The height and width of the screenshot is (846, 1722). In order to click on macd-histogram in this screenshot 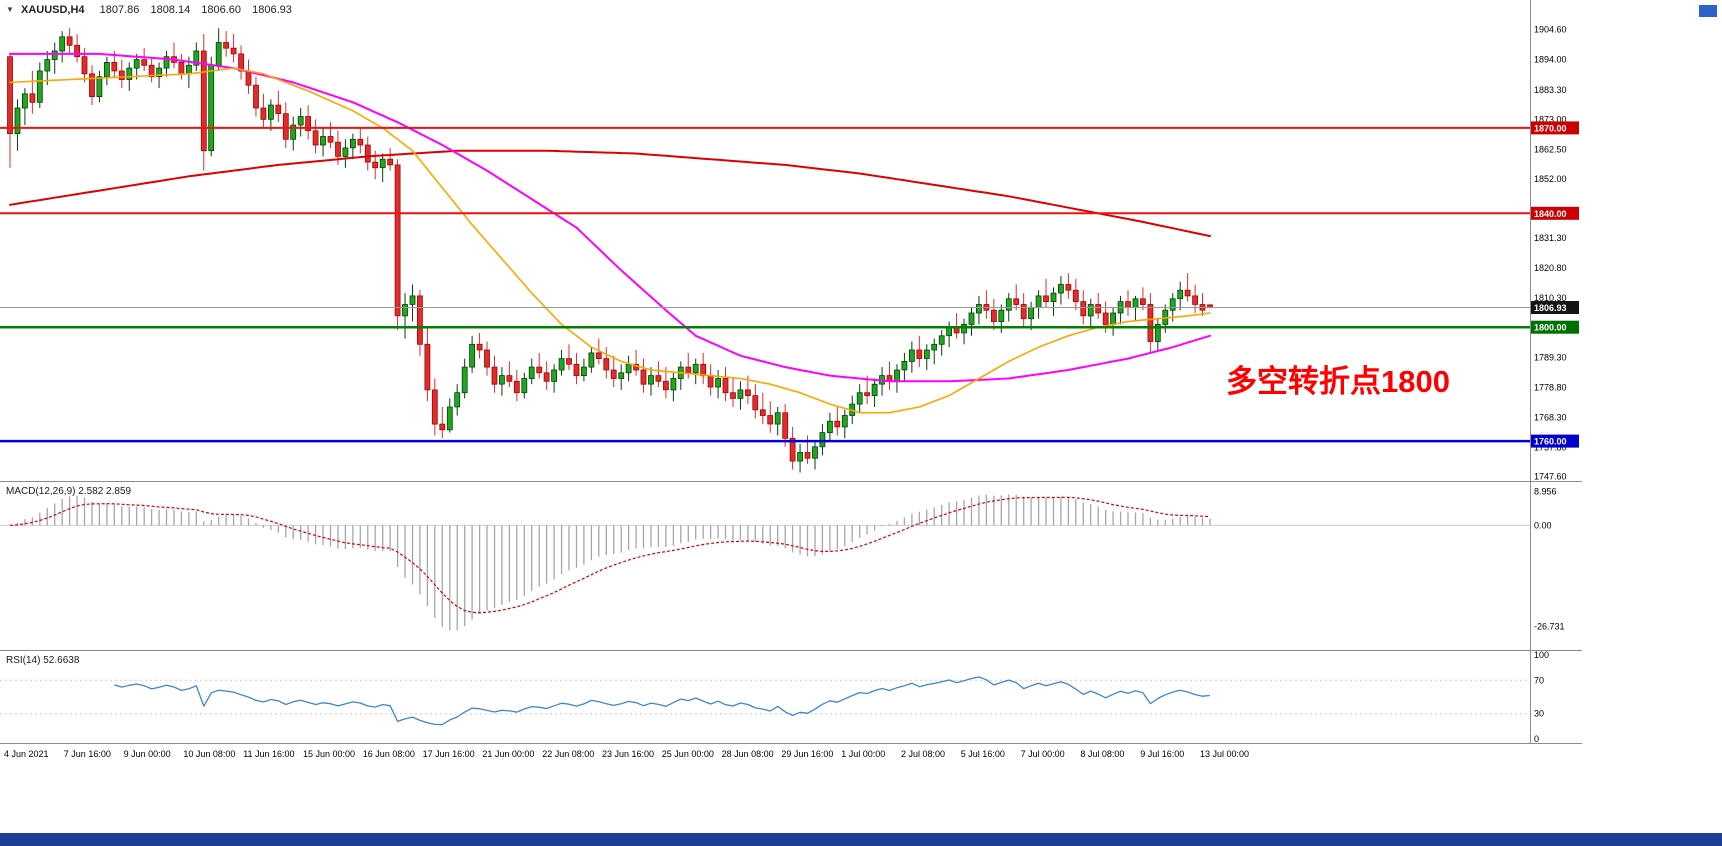, I will do `click(613, 562)`.